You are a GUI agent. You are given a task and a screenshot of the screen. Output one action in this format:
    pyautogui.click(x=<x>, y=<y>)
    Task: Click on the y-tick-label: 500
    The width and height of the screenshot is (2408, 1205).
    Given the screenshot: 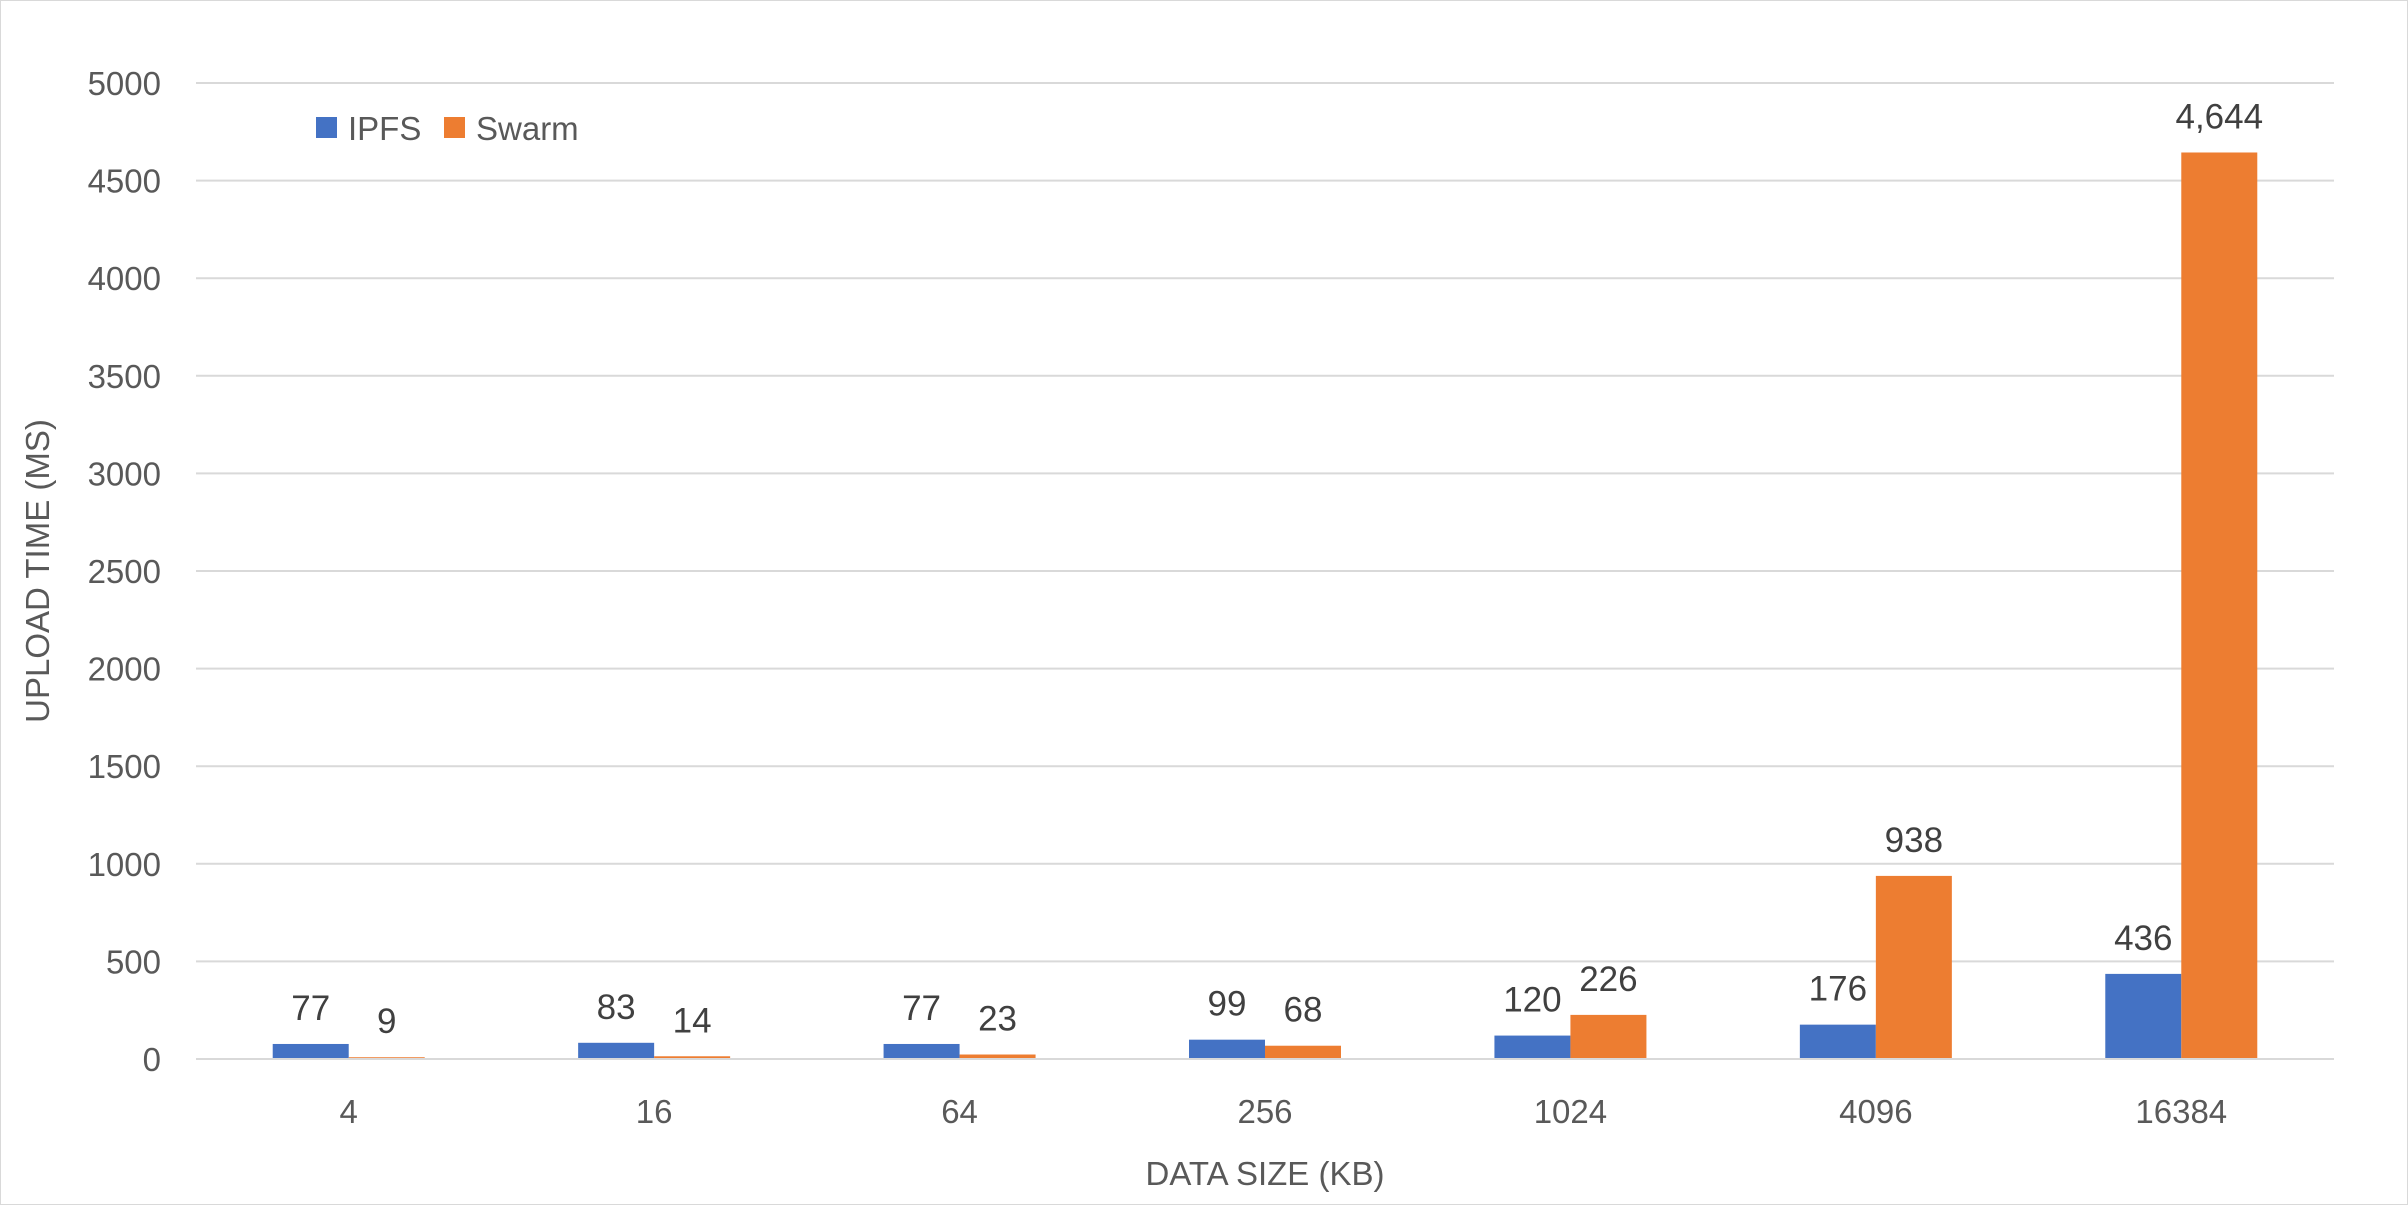 What is the action you would take?
    pyautogui.click(x=133, y=961)
    